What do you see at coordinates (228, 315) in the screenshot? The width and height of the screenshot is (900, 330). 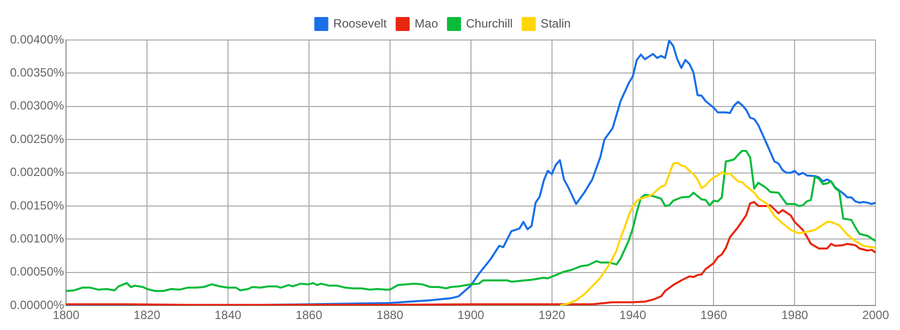 I see `x-tick-label: 1840` at bounding box center [228, 315].